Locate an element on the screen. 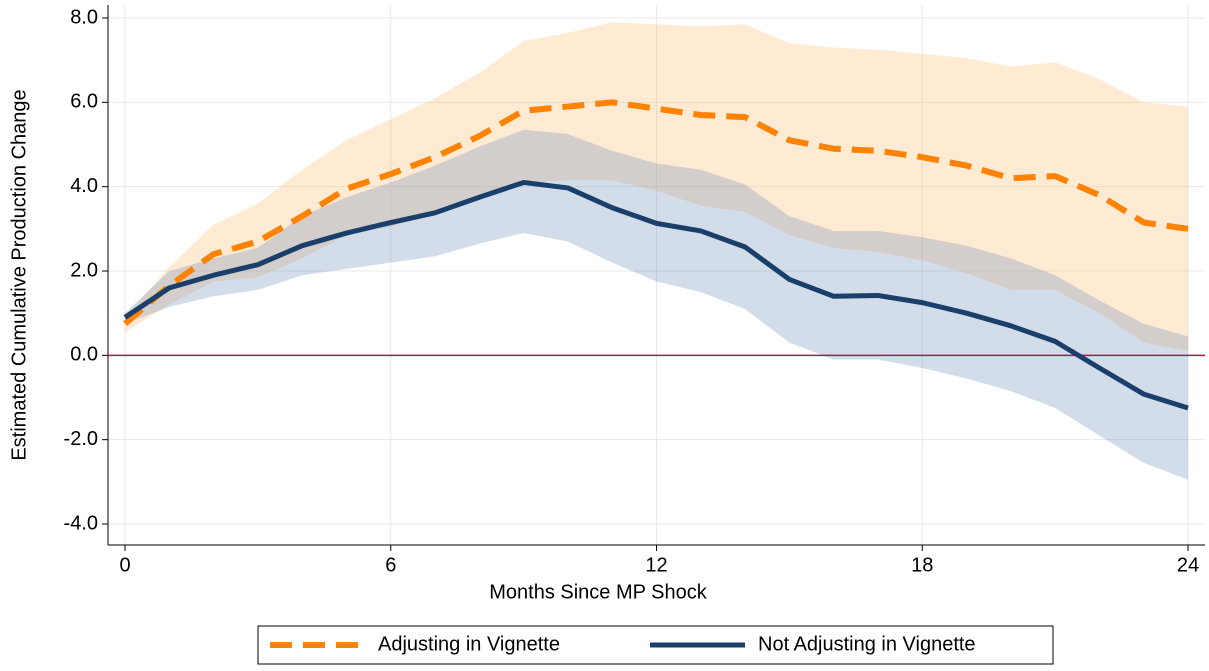 This screenshot has width=1209, height=671. y-tick-label: 4.0 is located at coordinates (84, 186).